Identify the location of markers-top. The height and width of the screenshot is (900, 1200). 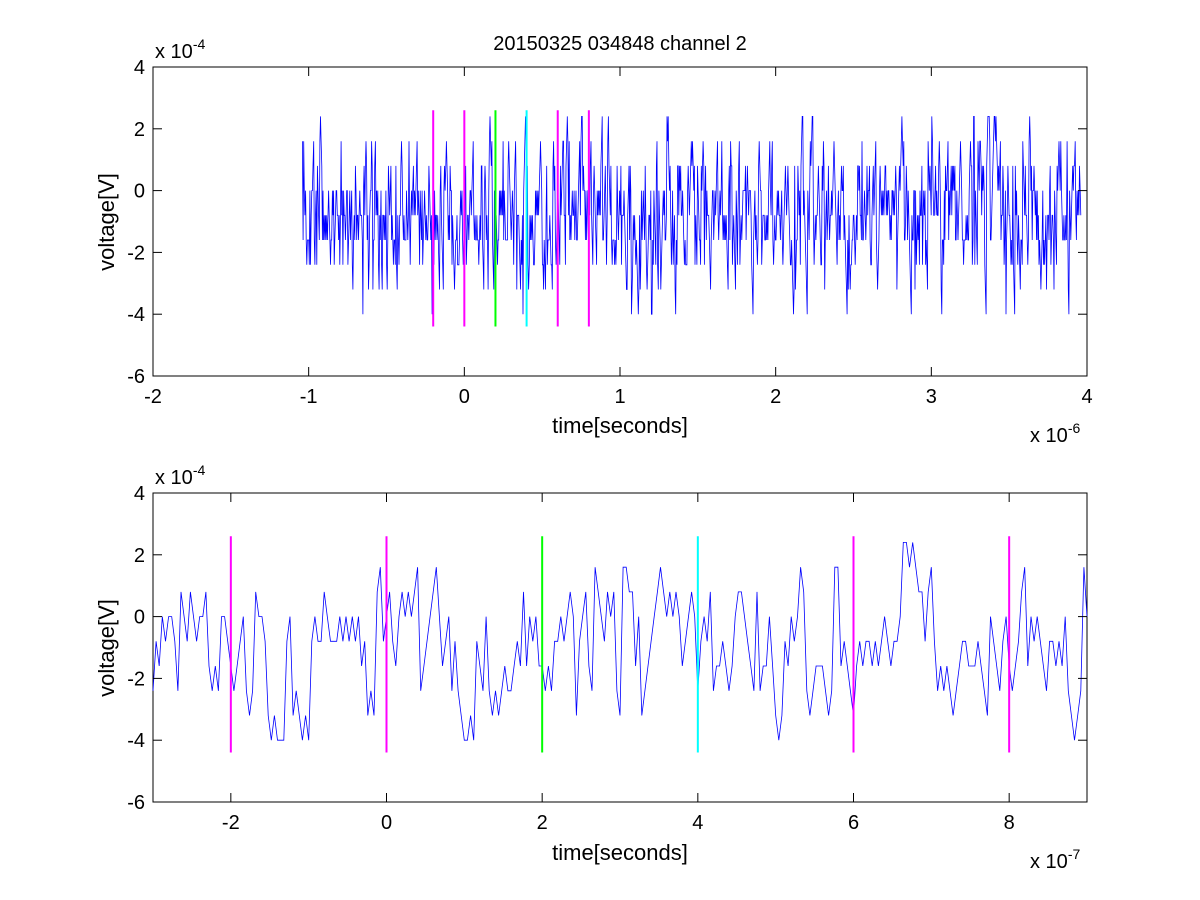
(511, 218).